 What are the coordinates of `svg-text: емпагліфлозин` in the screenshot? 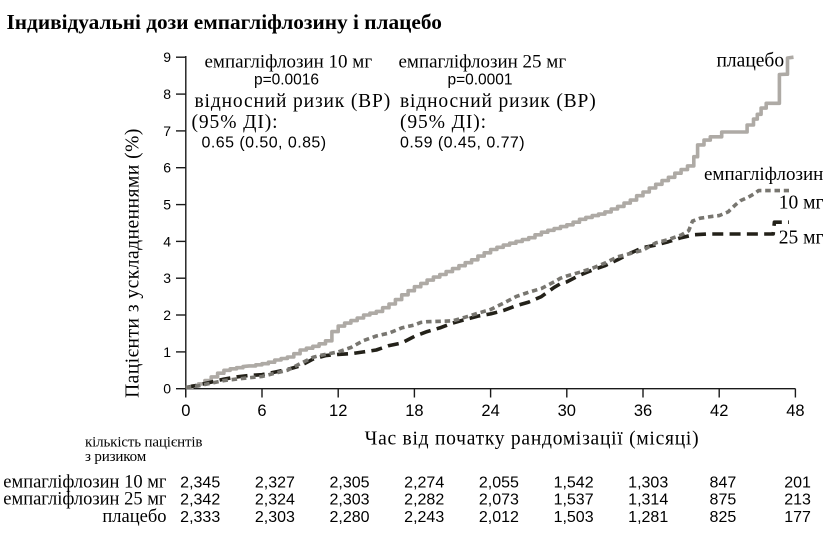 It's located at (763, 174).